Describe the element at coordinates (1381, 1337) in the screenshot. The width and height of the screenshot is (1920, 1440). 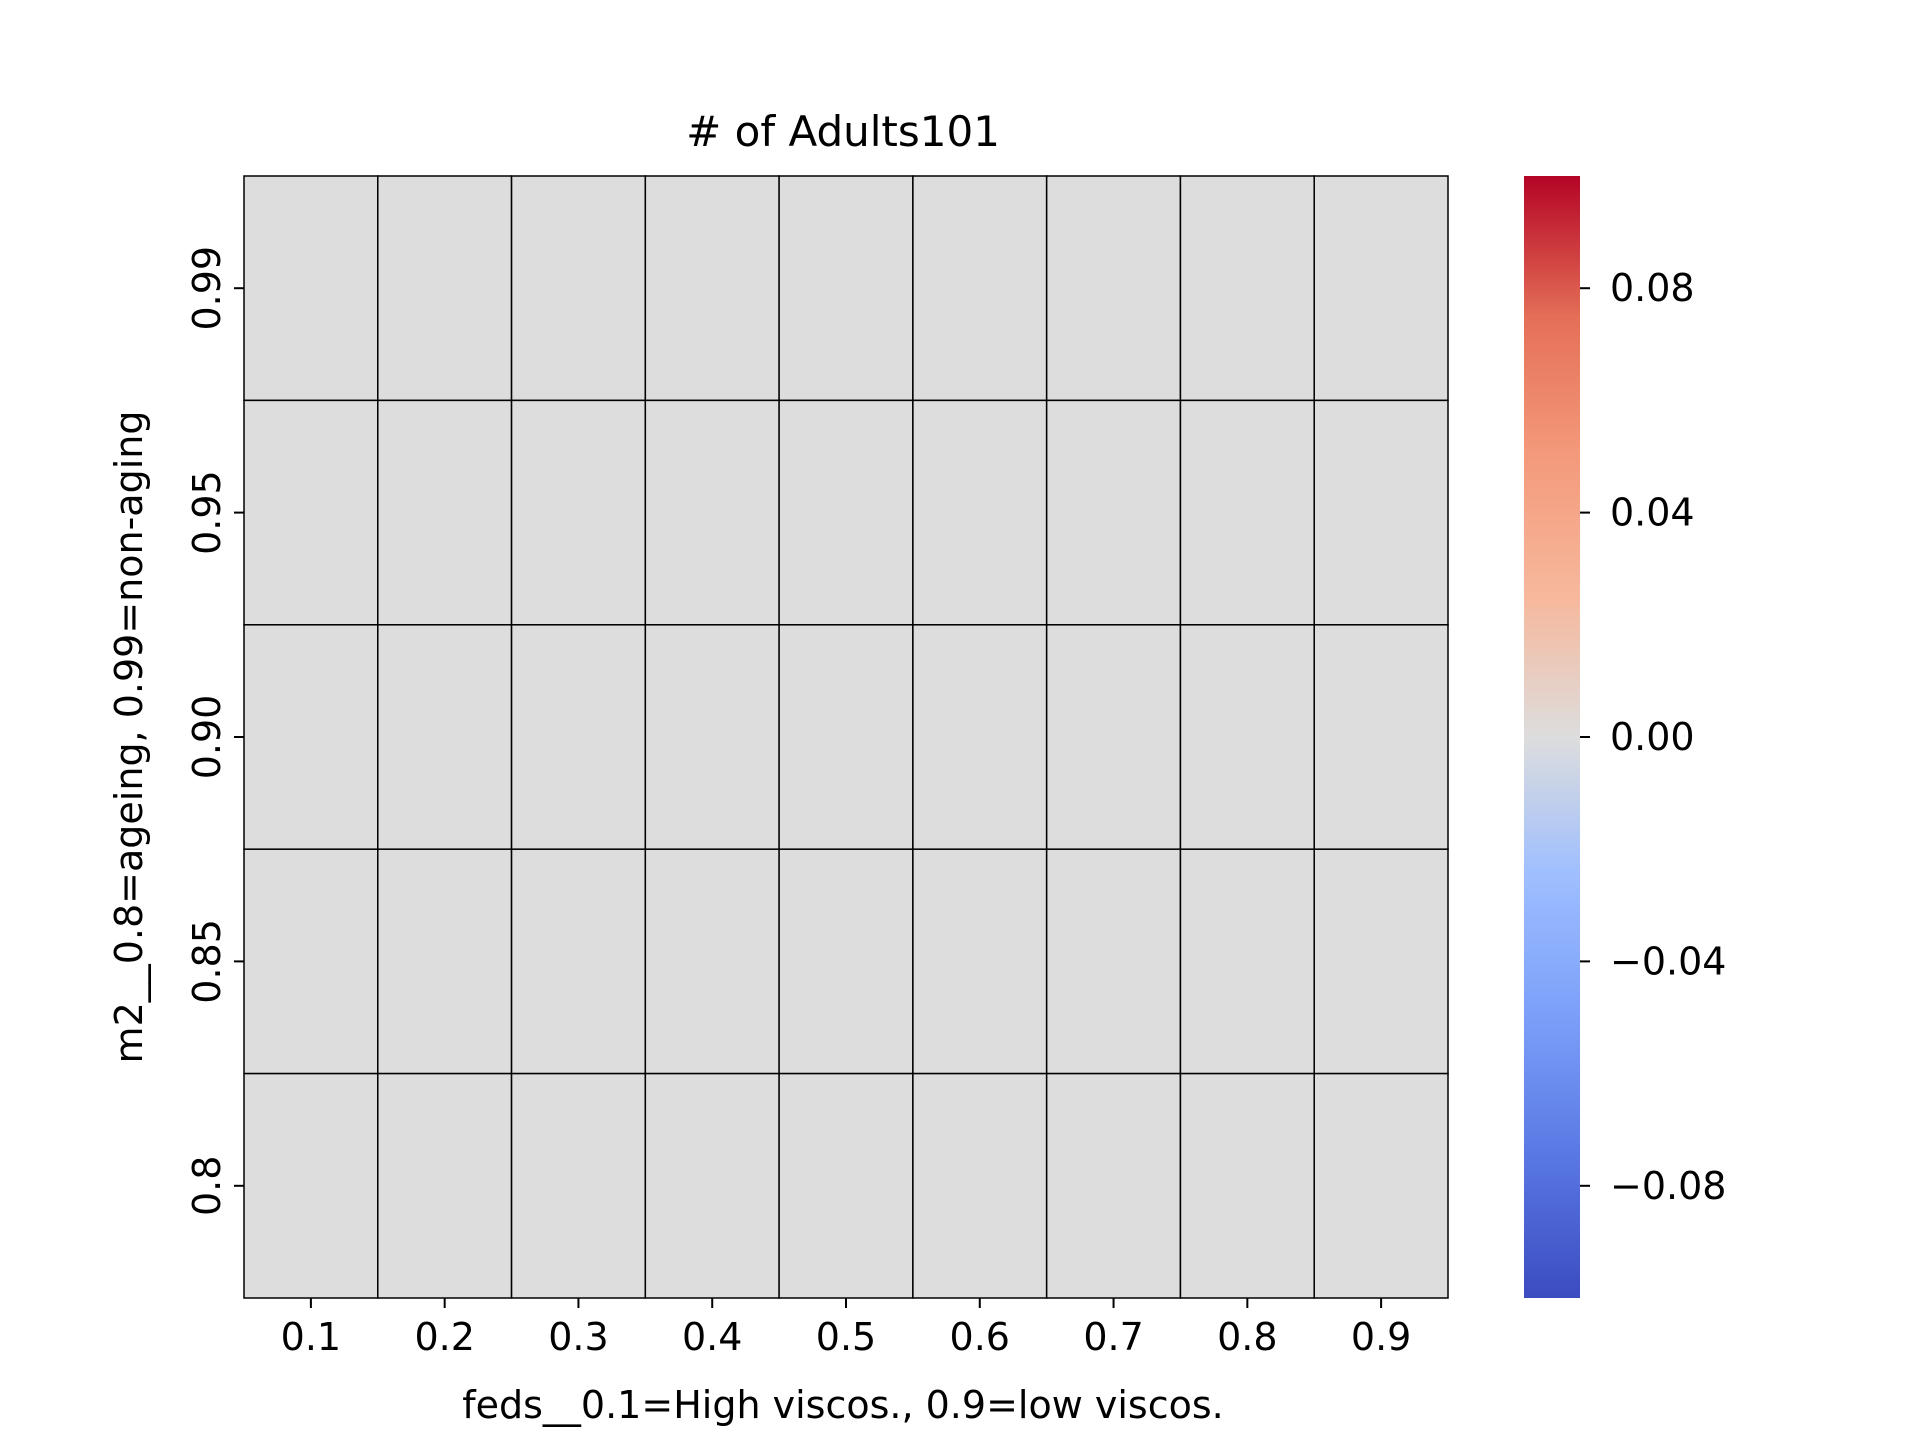
I see `x-tick-label: 0.9` at that location.